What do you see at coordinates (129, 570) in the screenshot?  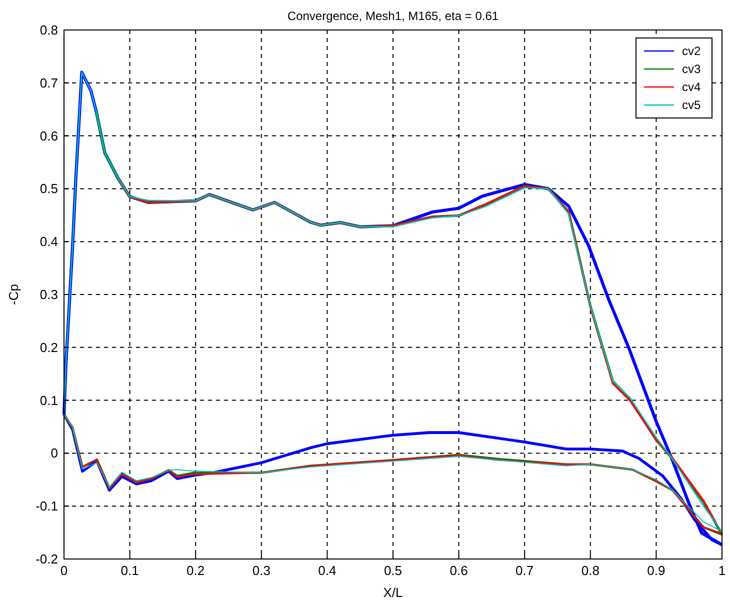 I see `x-tick-label: 0.1` at bounding box center [129, 570].